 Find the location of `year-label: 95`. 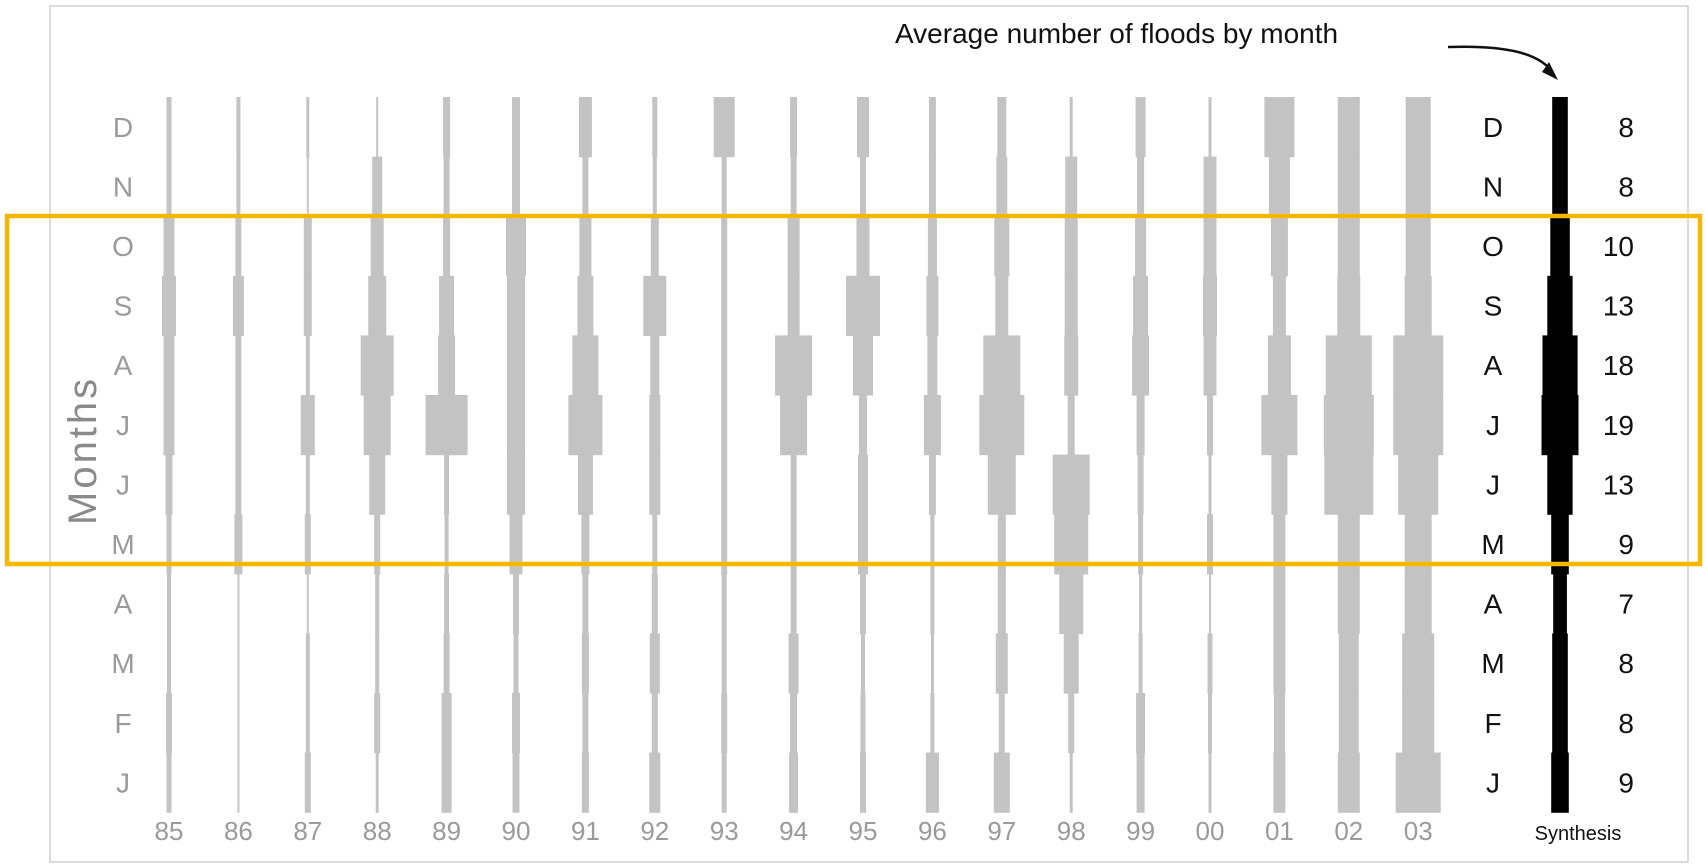

year-label: 95 is located at coordinates (863, 831).